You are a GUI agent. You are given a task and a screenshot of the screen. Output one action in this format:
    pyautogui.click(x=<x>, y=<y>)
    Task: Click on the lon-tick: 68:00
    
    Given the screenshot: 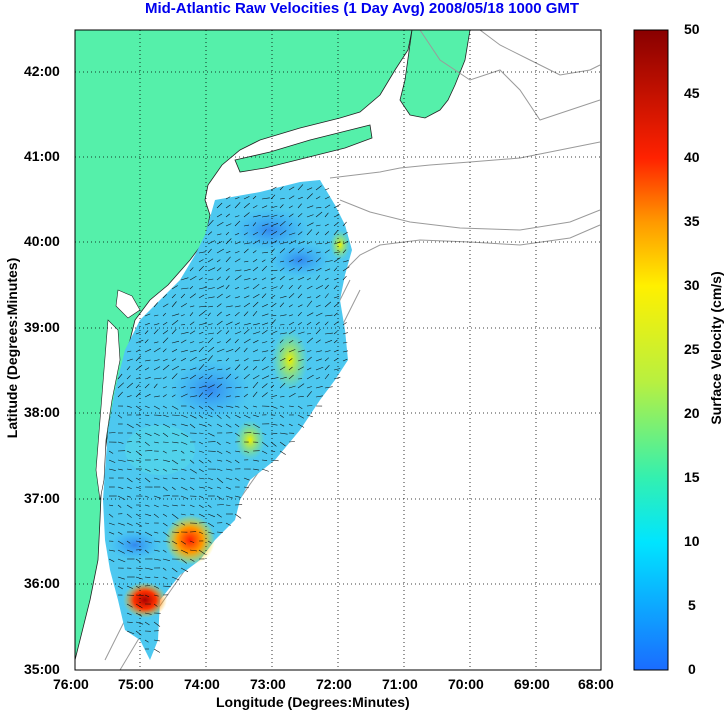 What is the action you would take?
    pyautogui.click(x=596, y=684)
    